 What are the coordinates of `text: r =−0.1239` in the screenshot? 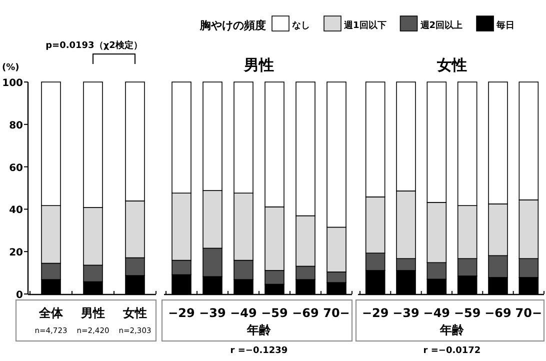 It's located at (259, 351).